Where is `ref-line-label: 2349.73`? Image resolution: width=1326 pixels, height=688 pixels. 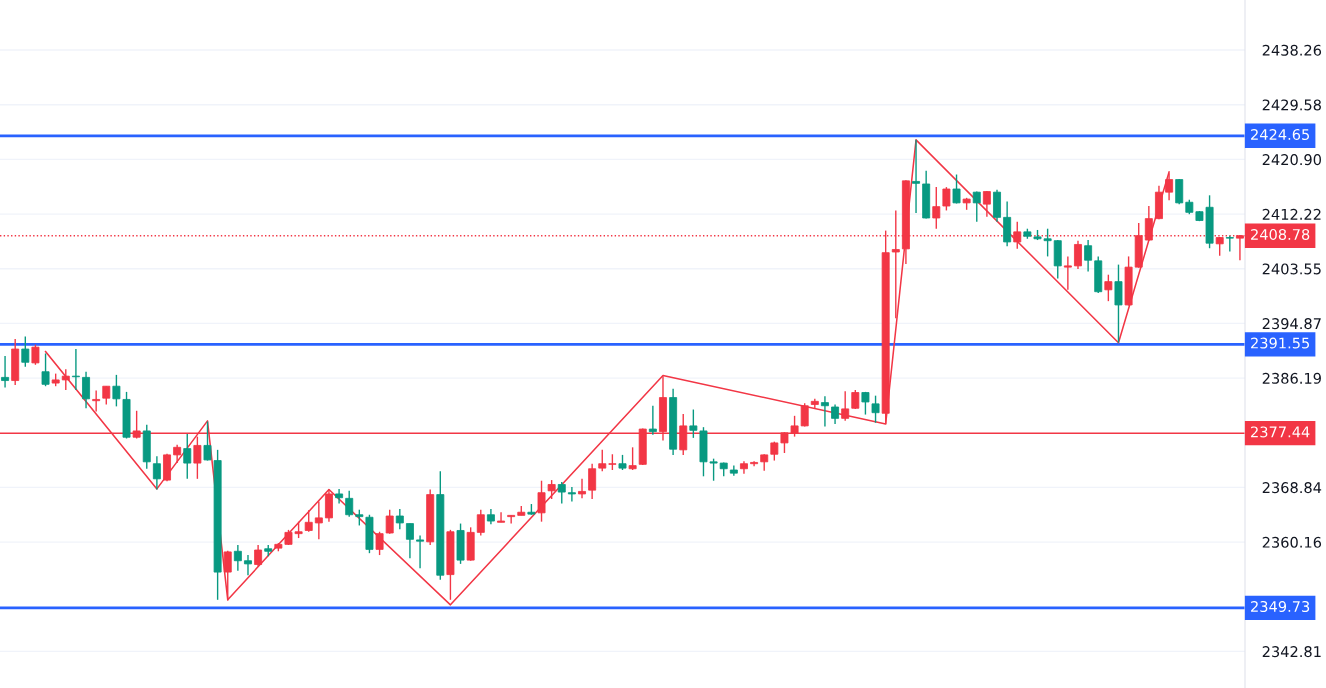 ref-line-label: 2349.73 is located at coordinates (1280, 607).